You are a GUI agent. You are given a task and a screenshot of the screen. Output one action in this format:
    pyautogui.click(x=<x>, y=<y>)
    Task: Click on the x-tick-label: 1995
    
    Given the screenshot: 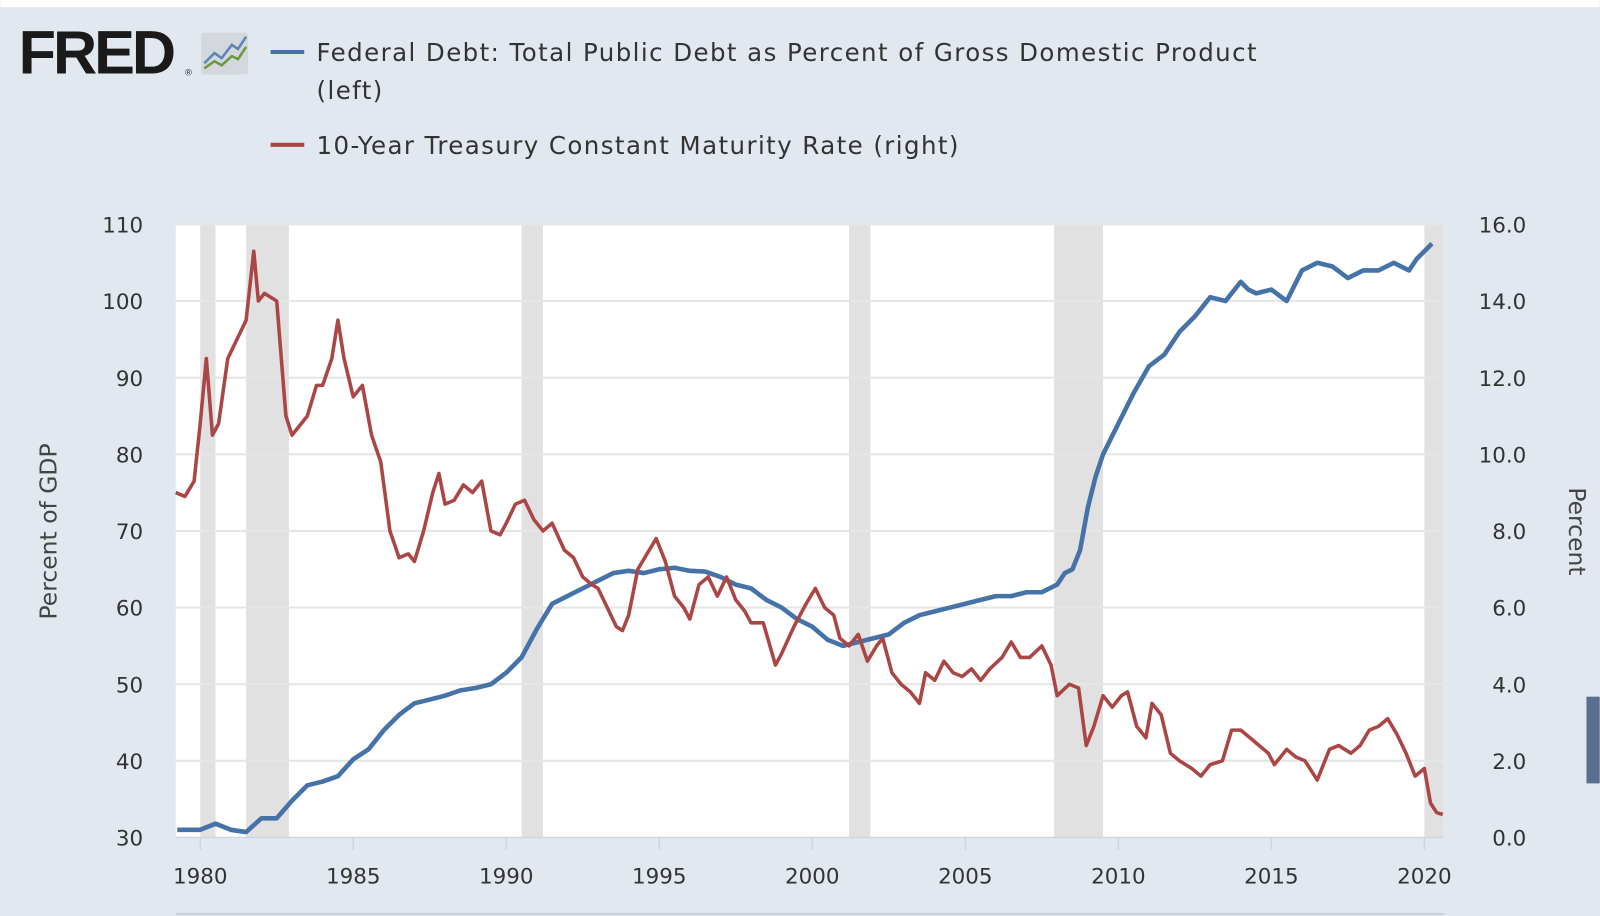 What is the action you would take?
    pyautogui.click(x=659, y=876)
    